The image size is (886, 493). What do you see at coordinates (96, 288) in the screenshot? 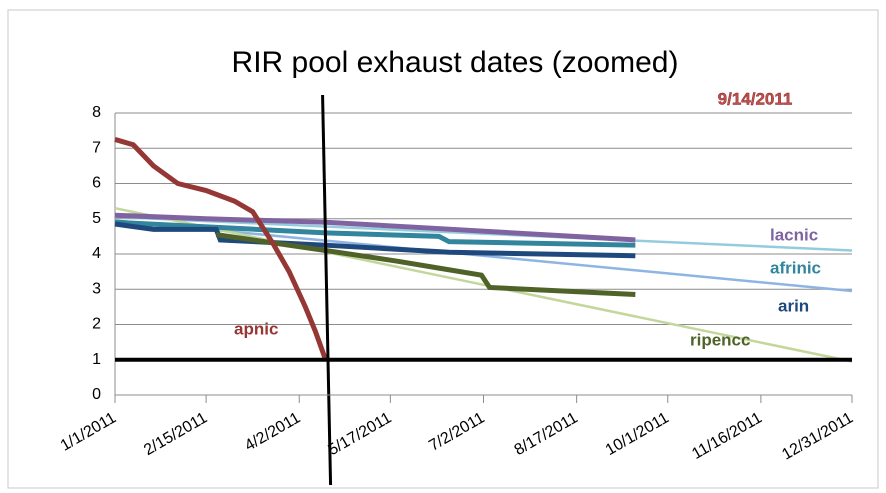
I see `y-tick-label: 3` at bounding box center [96, 288].